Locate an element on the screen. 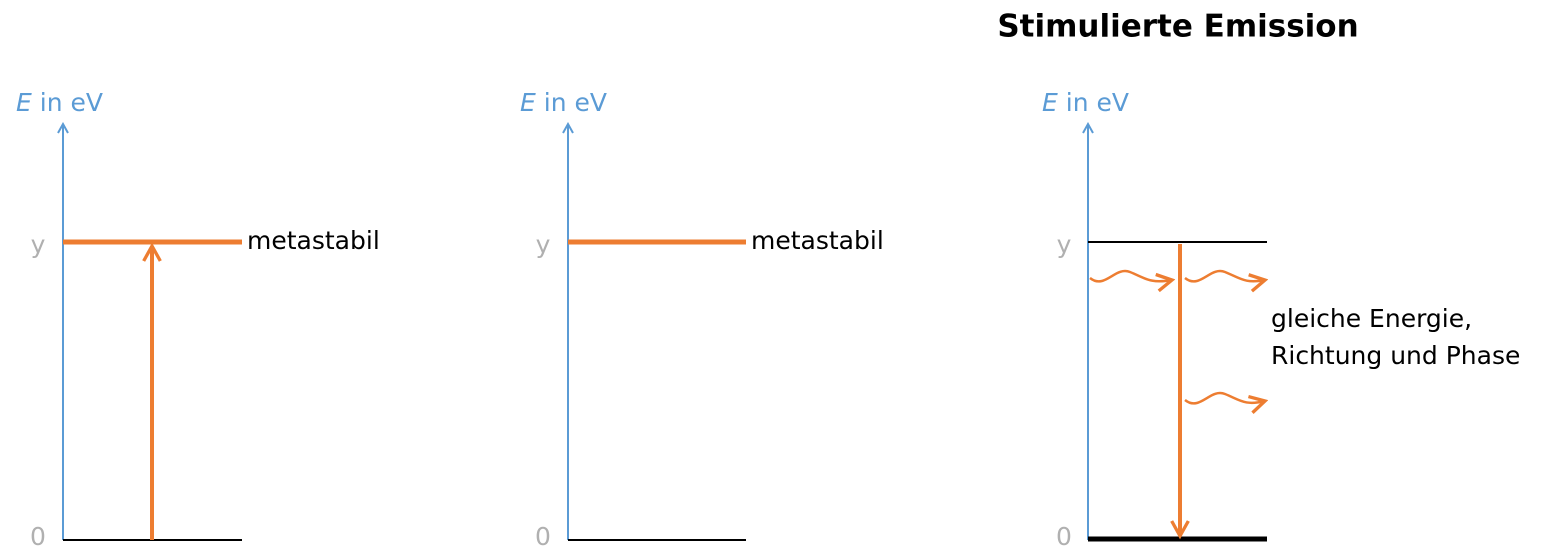 This screenshot has width=1541, height=560. annotation: gleiche Energie, is located at coordinates (1371, 318).